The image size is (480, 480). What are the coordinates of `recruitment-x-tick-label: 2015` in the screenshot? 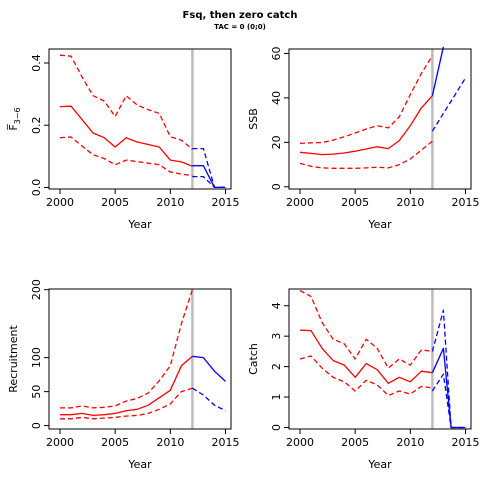 It's located at (225, 442).